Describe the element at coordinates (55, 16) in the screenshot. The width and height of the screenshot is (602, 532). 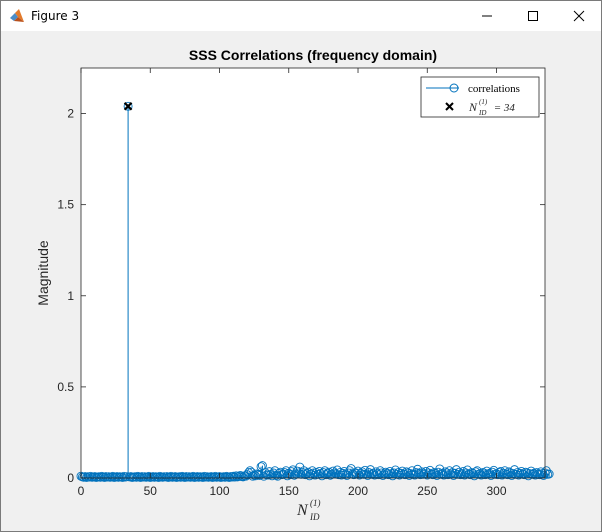
I see `window-title: Figure 3` at that location.